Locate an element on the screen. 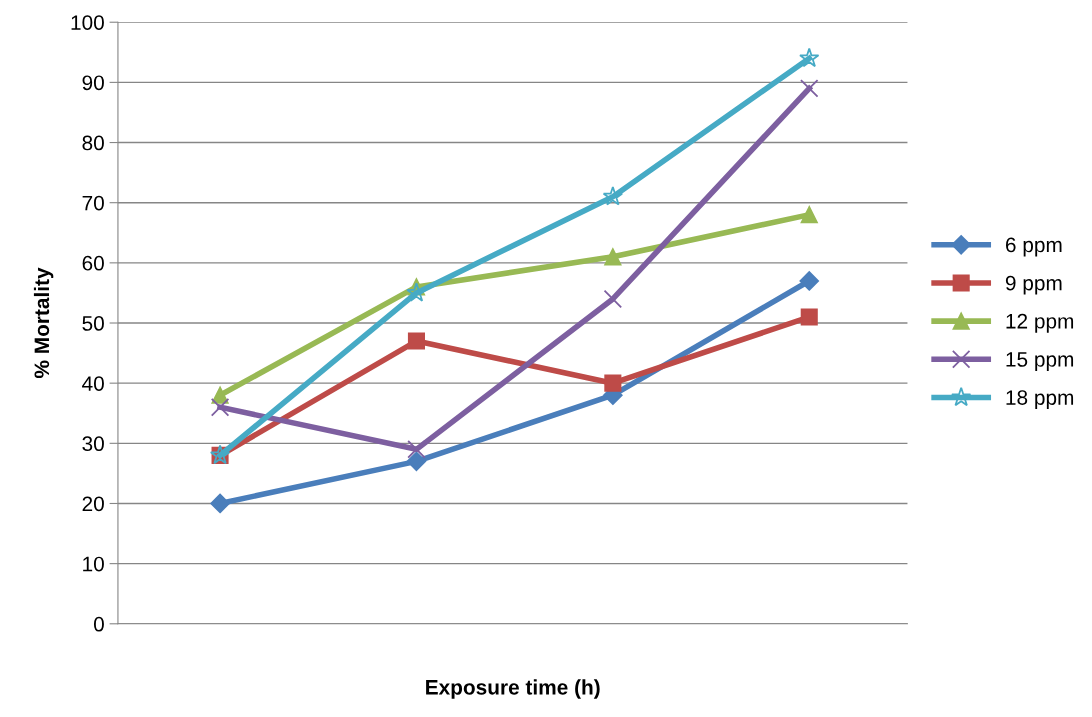 This screenshot has width=1092, height=717. x-axis-title: Exposure time (h) is located at coordinates (513, 689).